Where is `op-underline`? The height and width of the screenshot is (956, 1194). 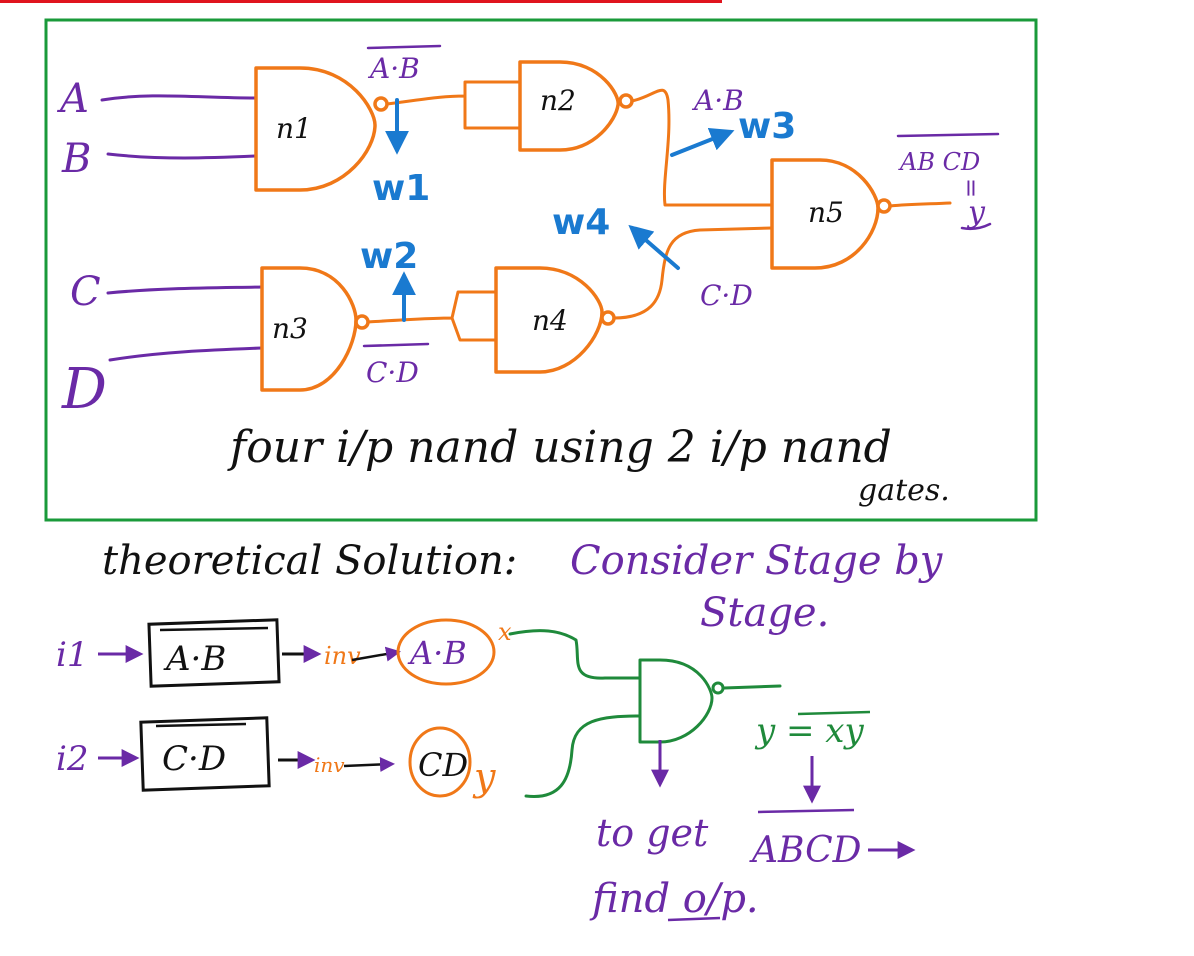
op-underline is located at coordinates (694, 919).